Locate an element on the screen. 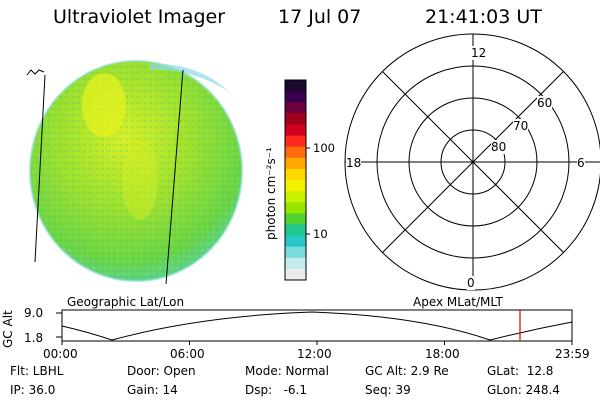 Image resolution: width=600 pixels, height=400 pixels. mlt-label-dusk: 18 is located at coordinates (354, 163).